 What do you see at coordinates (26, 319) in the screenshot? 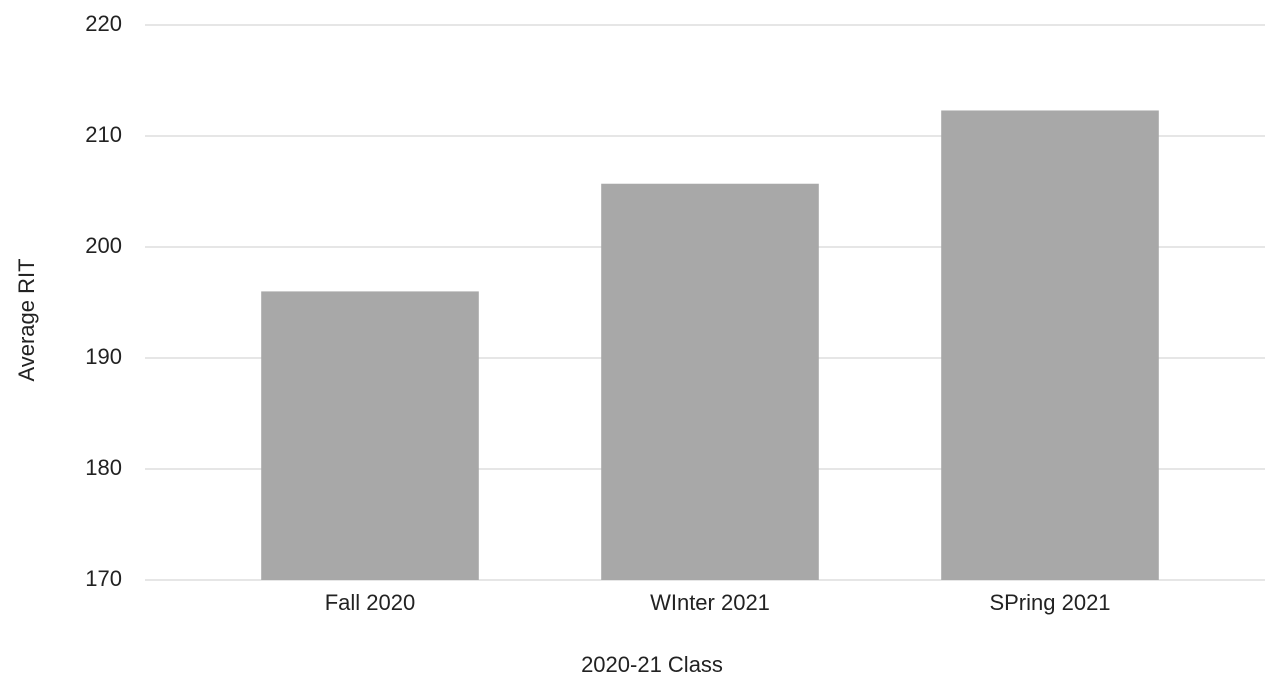
I see `y-axis-title: Average RIT` at bounding box center [26, 319].